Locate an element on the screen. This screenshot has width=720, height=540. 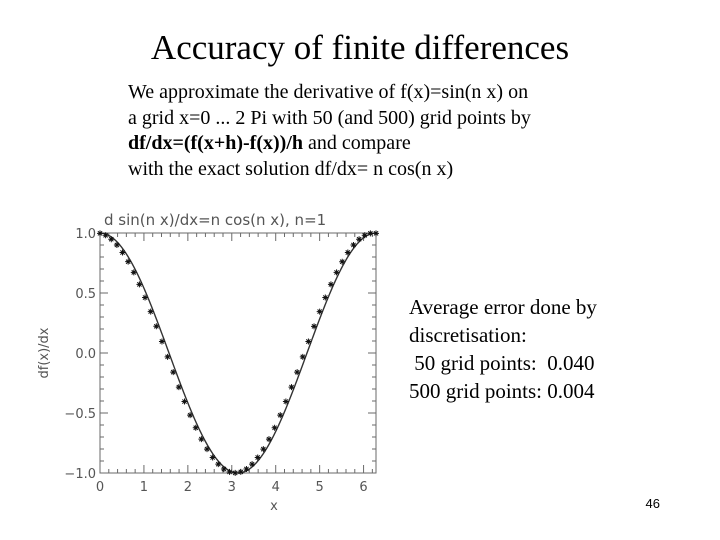
x-tick-label: 4 is located at coordinates (276, 487).